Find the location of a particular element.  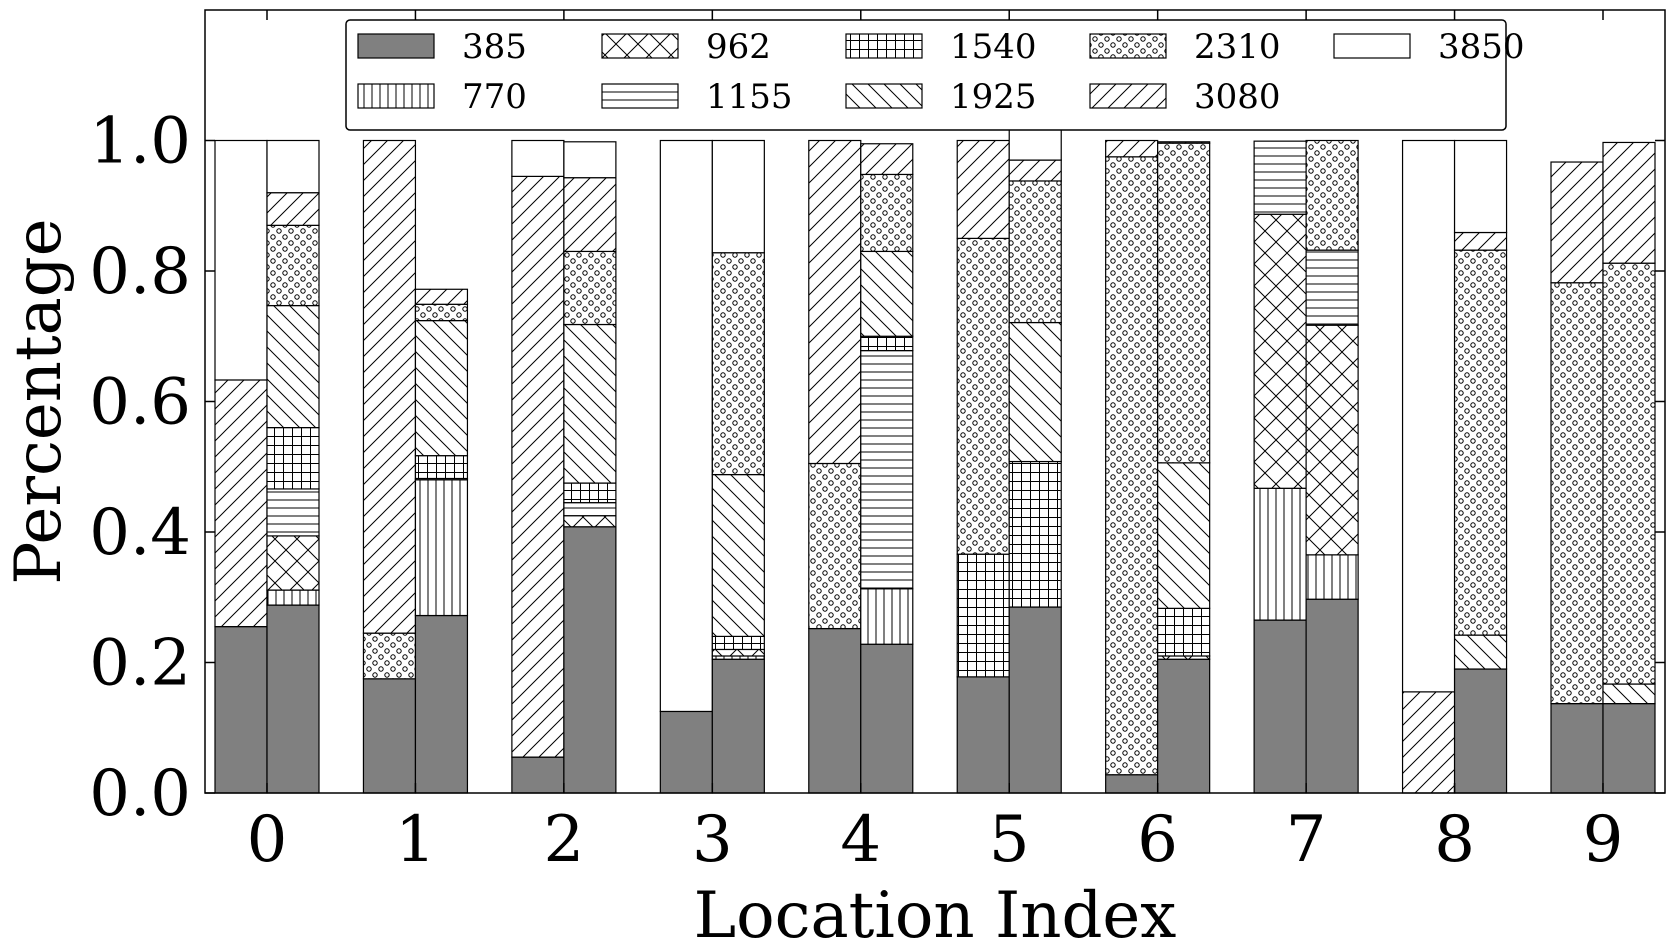

bar-segment-1925-loc0-right is located at coordinates (293, 366).